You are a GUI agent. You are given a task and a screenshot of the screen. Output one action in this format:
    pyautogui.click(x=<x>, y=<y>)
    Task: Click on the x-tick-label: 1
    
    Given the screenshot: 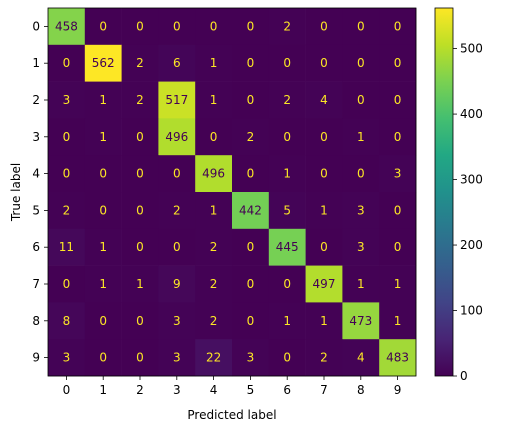 What is the action you would take?
    pyautogui.click(x=103, y=390)
    